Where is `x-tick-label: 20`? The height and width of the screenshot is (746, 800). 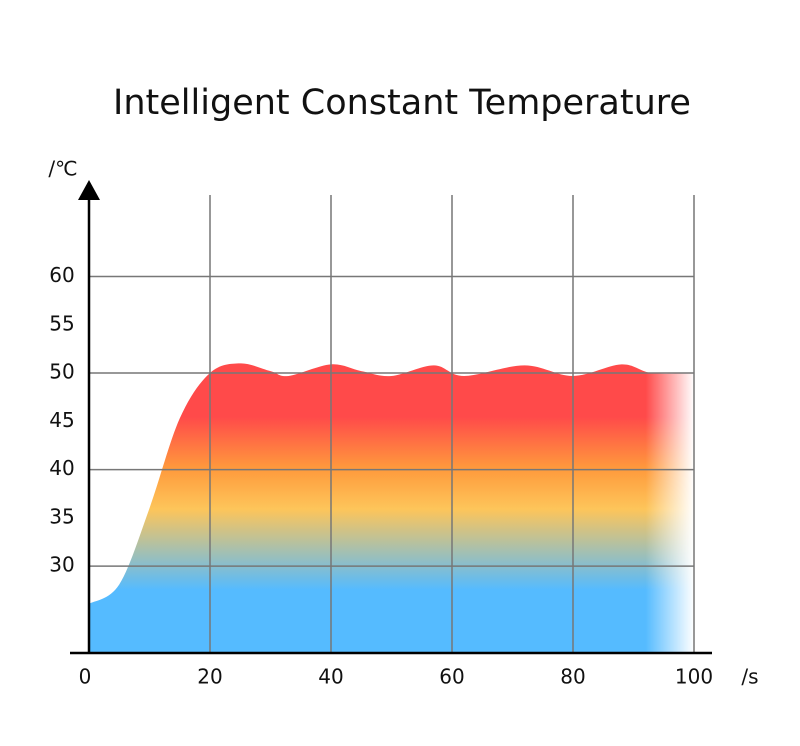 x-tick-label: 20 is located at coordinates (209, 677).